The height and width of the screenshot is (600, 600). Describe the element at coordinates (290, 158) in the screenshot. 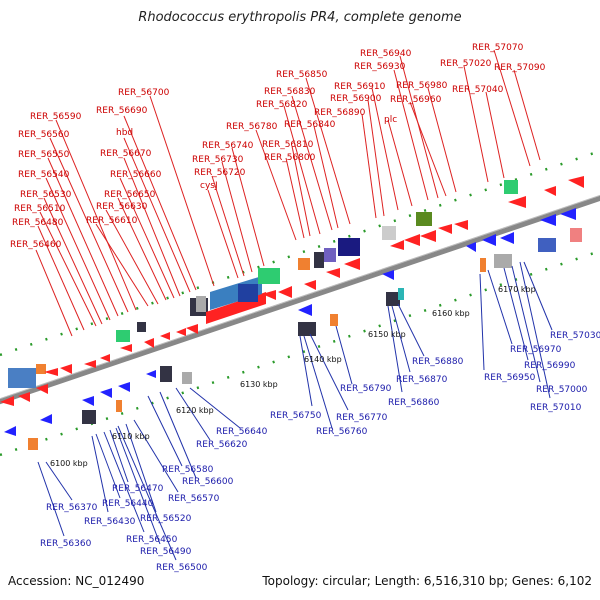

I see `gene-label: RER_56800` at that location.